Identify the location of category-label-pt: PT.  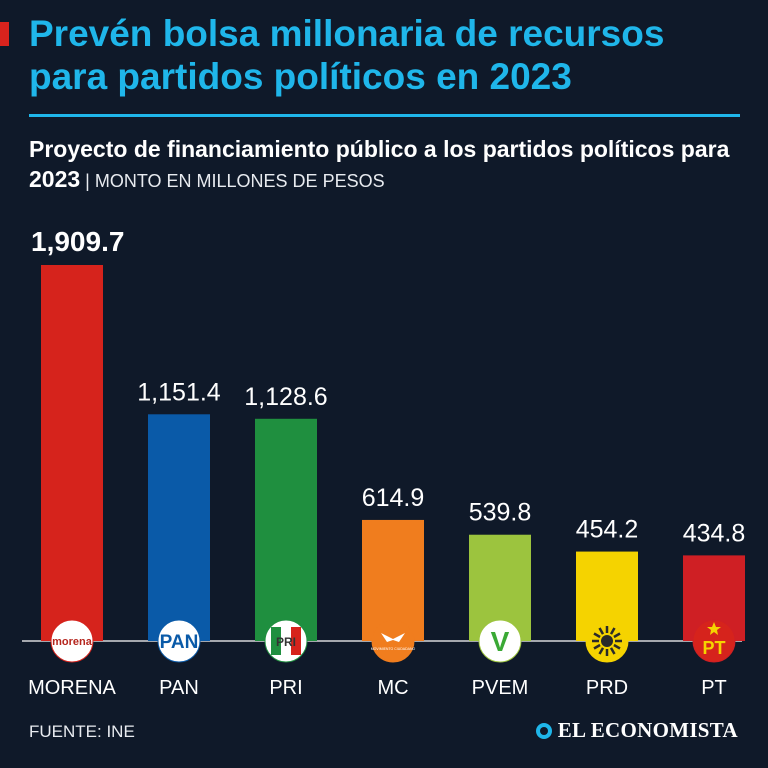
(714, 688).